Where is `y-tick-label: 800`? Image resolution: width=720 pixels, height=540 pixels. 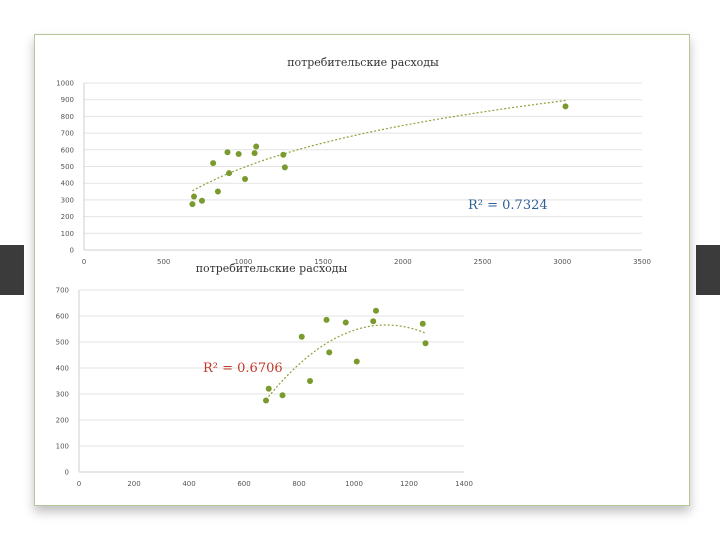 y-tick-label: 800 is located at coordinates (67, 117).